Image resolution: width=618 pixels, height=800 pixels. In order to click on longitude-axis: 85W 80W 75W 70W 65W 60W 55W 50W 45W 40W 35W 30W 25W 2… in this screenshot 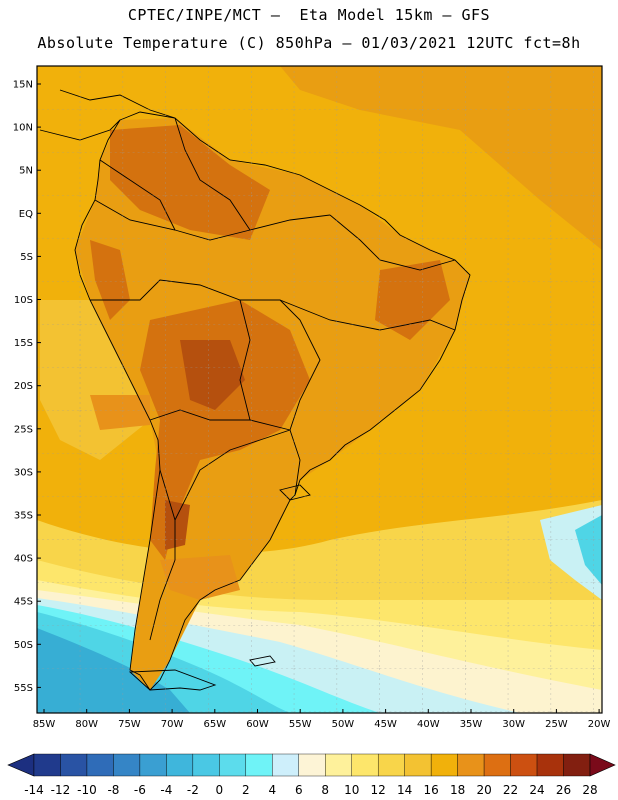, I will do `click(322, 719)`.